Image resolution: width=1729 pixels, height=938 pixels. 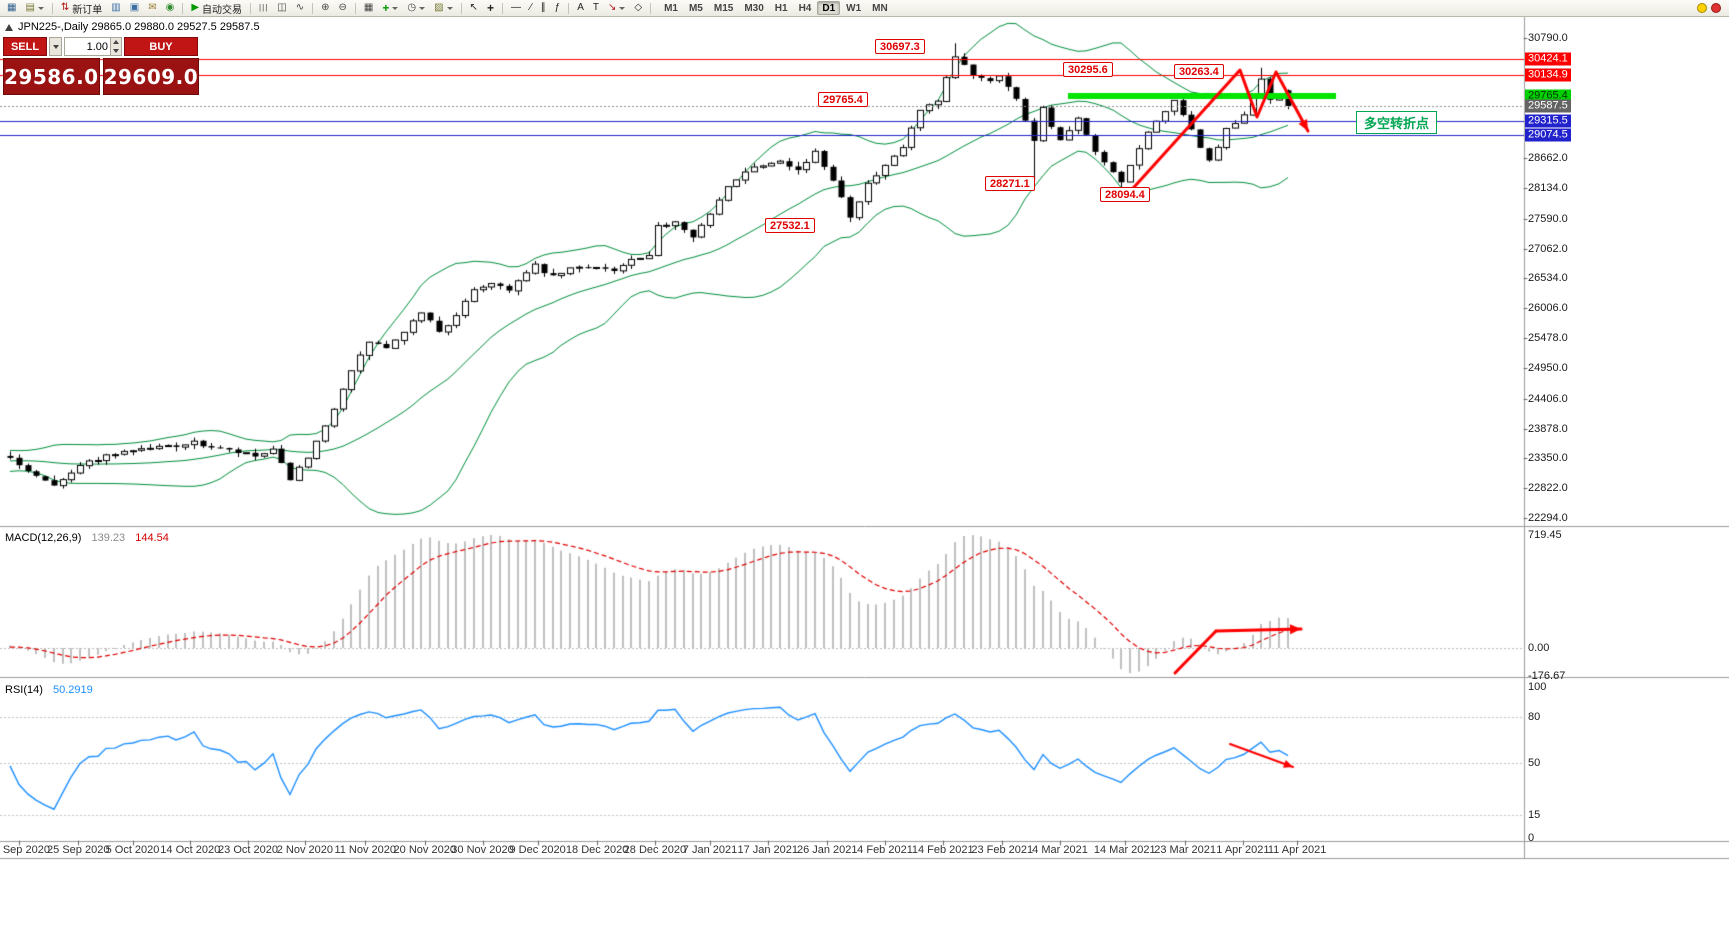 What do you see at coordinates (9, 27) in the screenshot?
I see `one-click-toggle-icon` at bounding box center [9, 27].